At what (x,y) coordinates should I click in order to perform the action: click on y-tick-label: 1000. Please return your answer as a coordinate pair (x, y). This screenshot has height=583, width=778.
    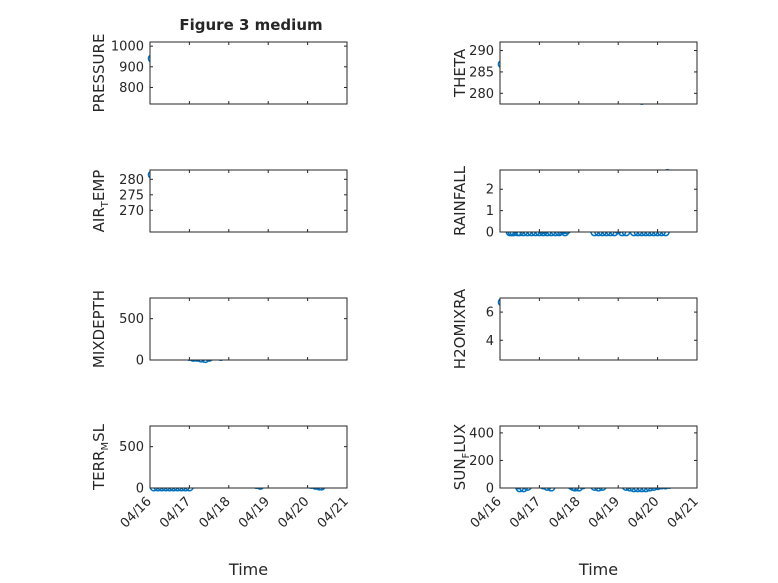
    Looking at the image, I should click on (127, 47).